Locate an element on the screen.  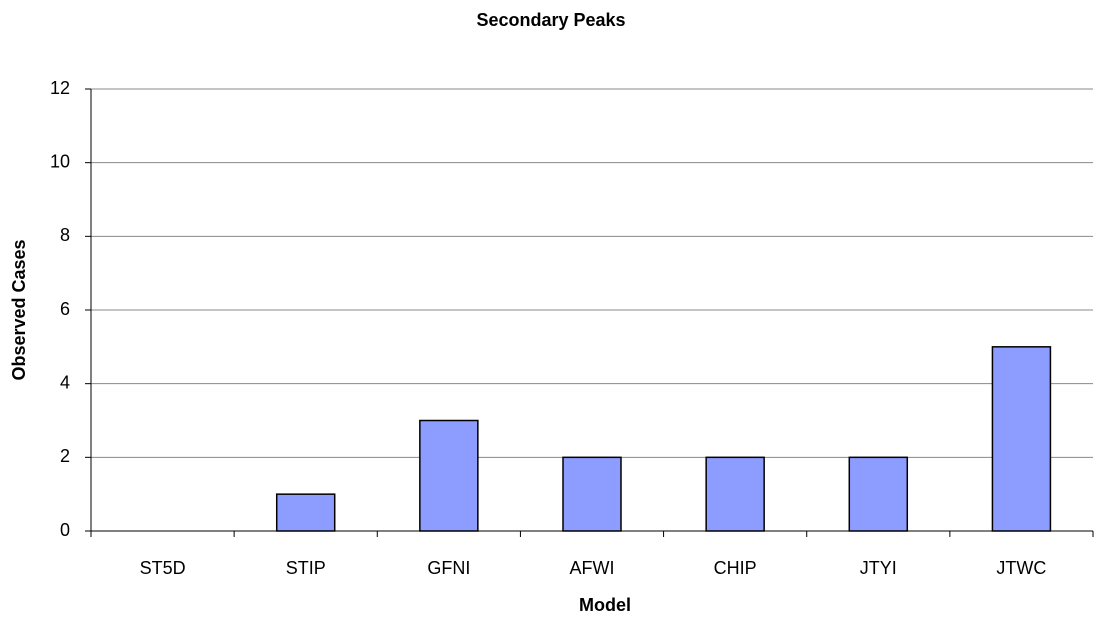
chart-title: Secondary Peaks is located at coordinates (550, 20).